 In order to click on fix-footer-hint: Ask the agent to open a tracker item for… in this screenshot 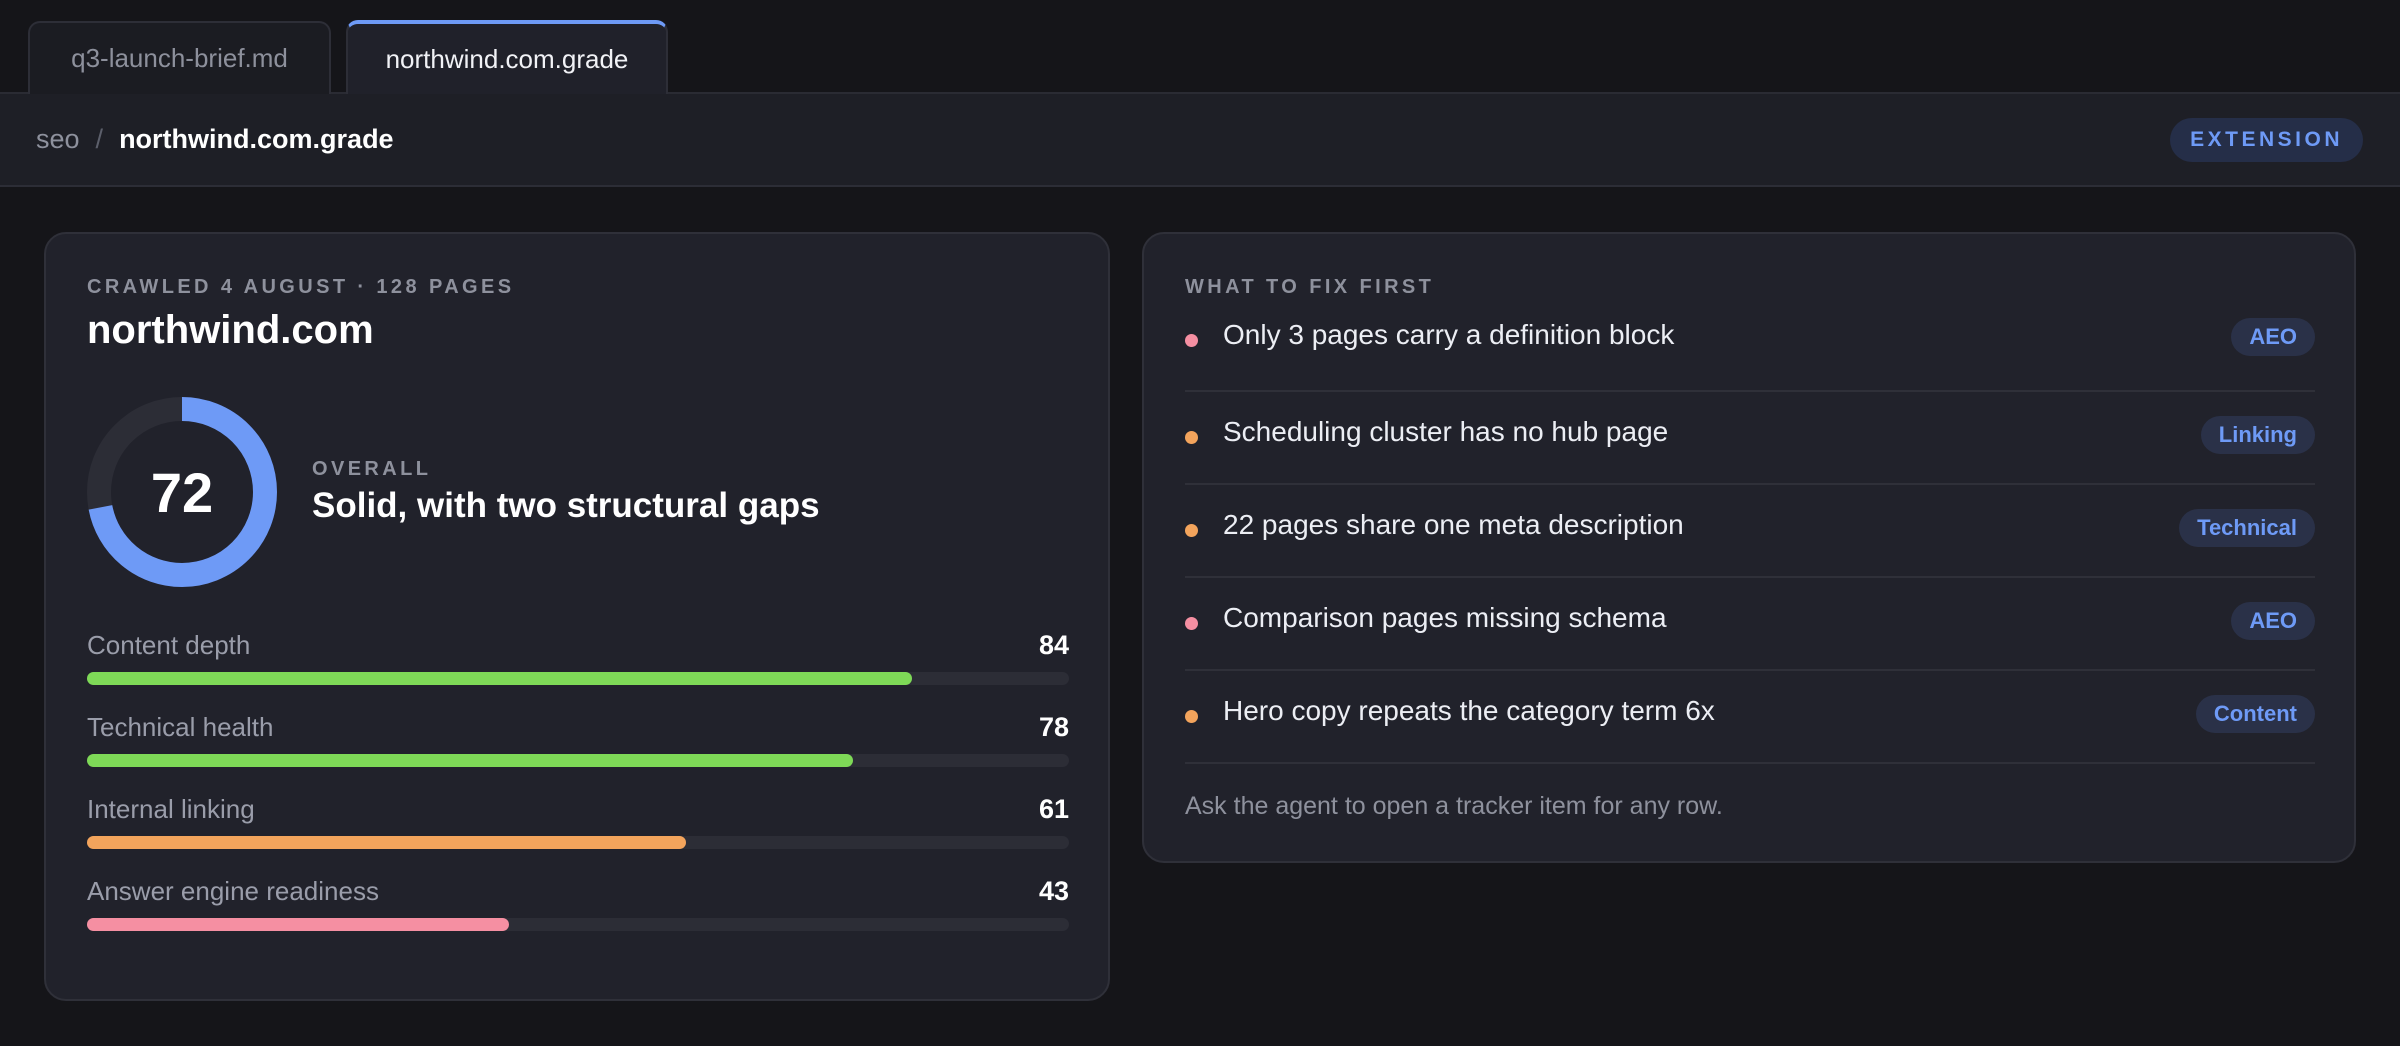, I will do `click(1454, 806)`.